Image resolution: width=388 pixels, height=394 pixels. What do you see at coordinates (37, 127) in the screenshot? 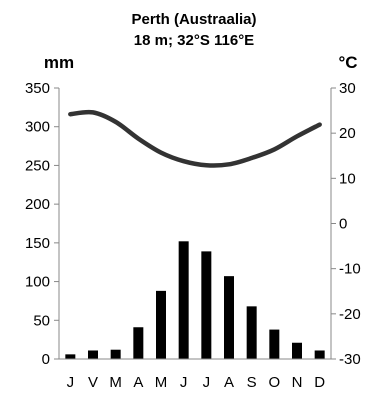
I see `left-tick-label: 300` at bounding box center [37, 127].